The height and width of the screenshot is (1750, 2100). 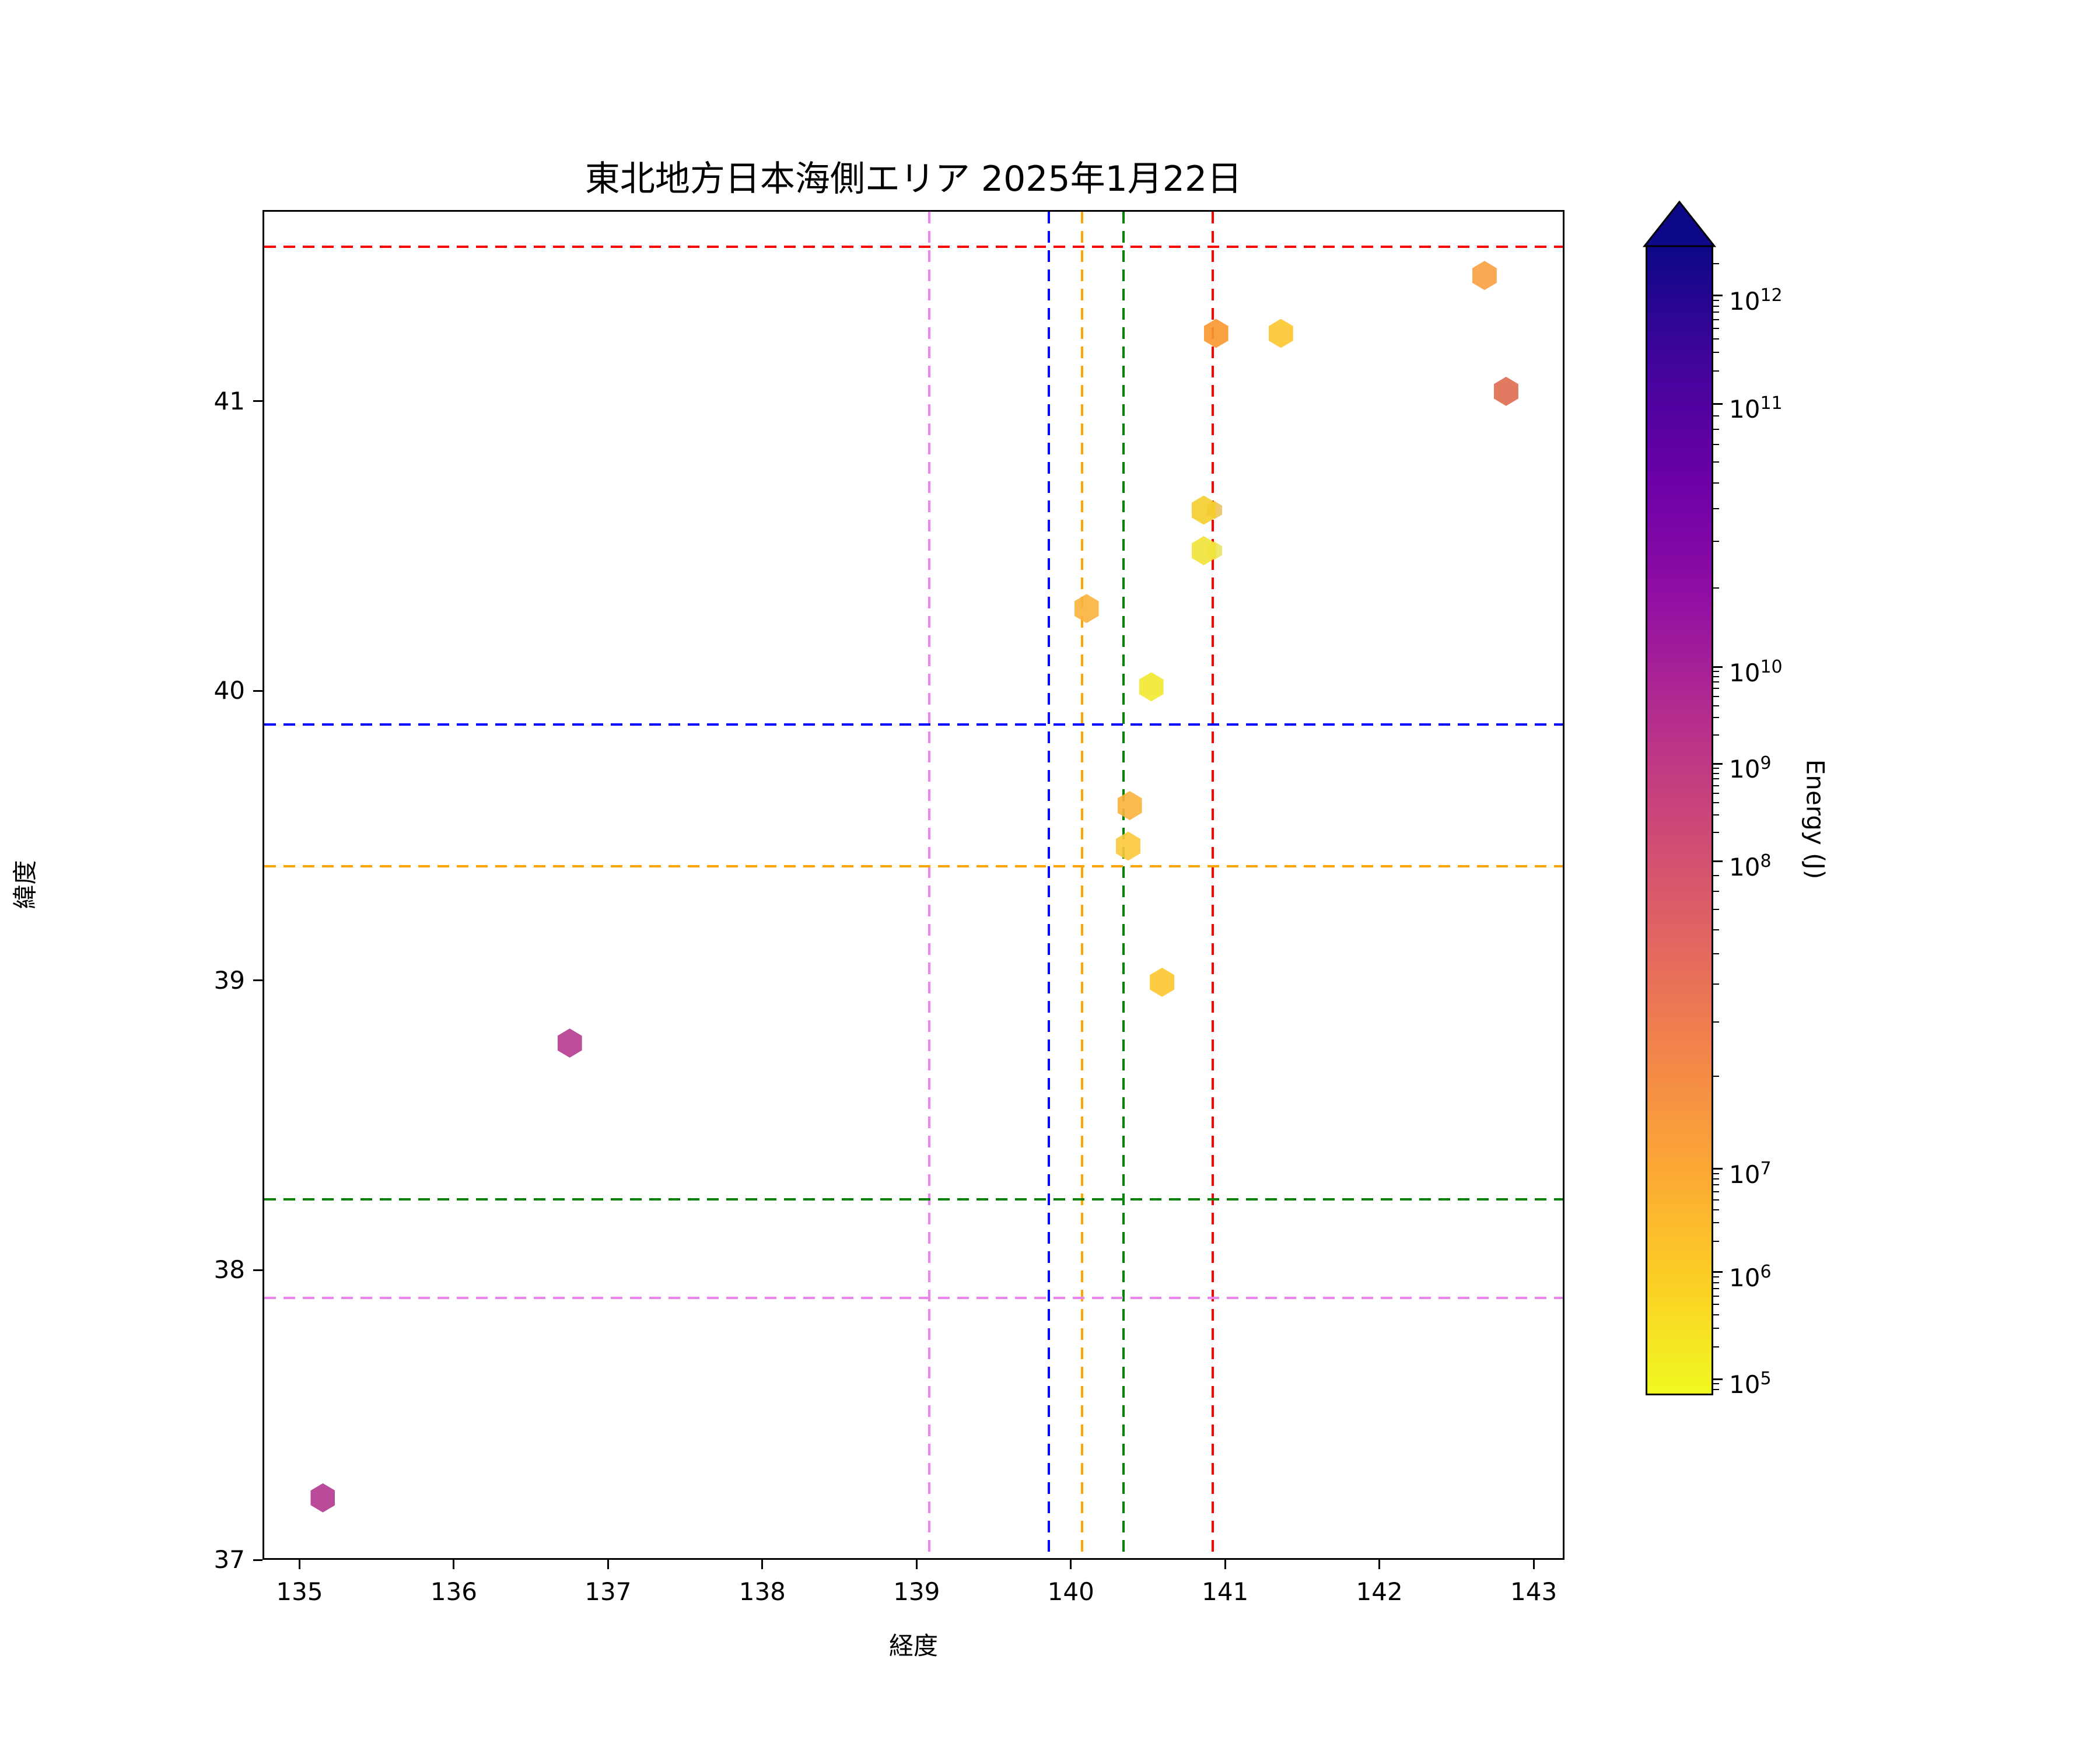 What do you see at coordinates (916, 1591) in the screenshot?
I see `x-tick-label: 139` at bounding box center [916, 1591].